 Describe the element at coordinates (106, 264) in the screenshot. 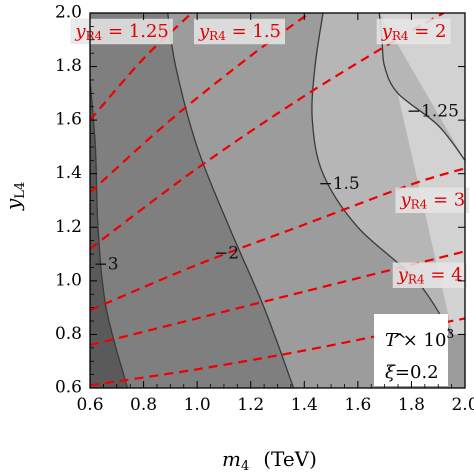

I see `contour-value-label: −3` at that location.